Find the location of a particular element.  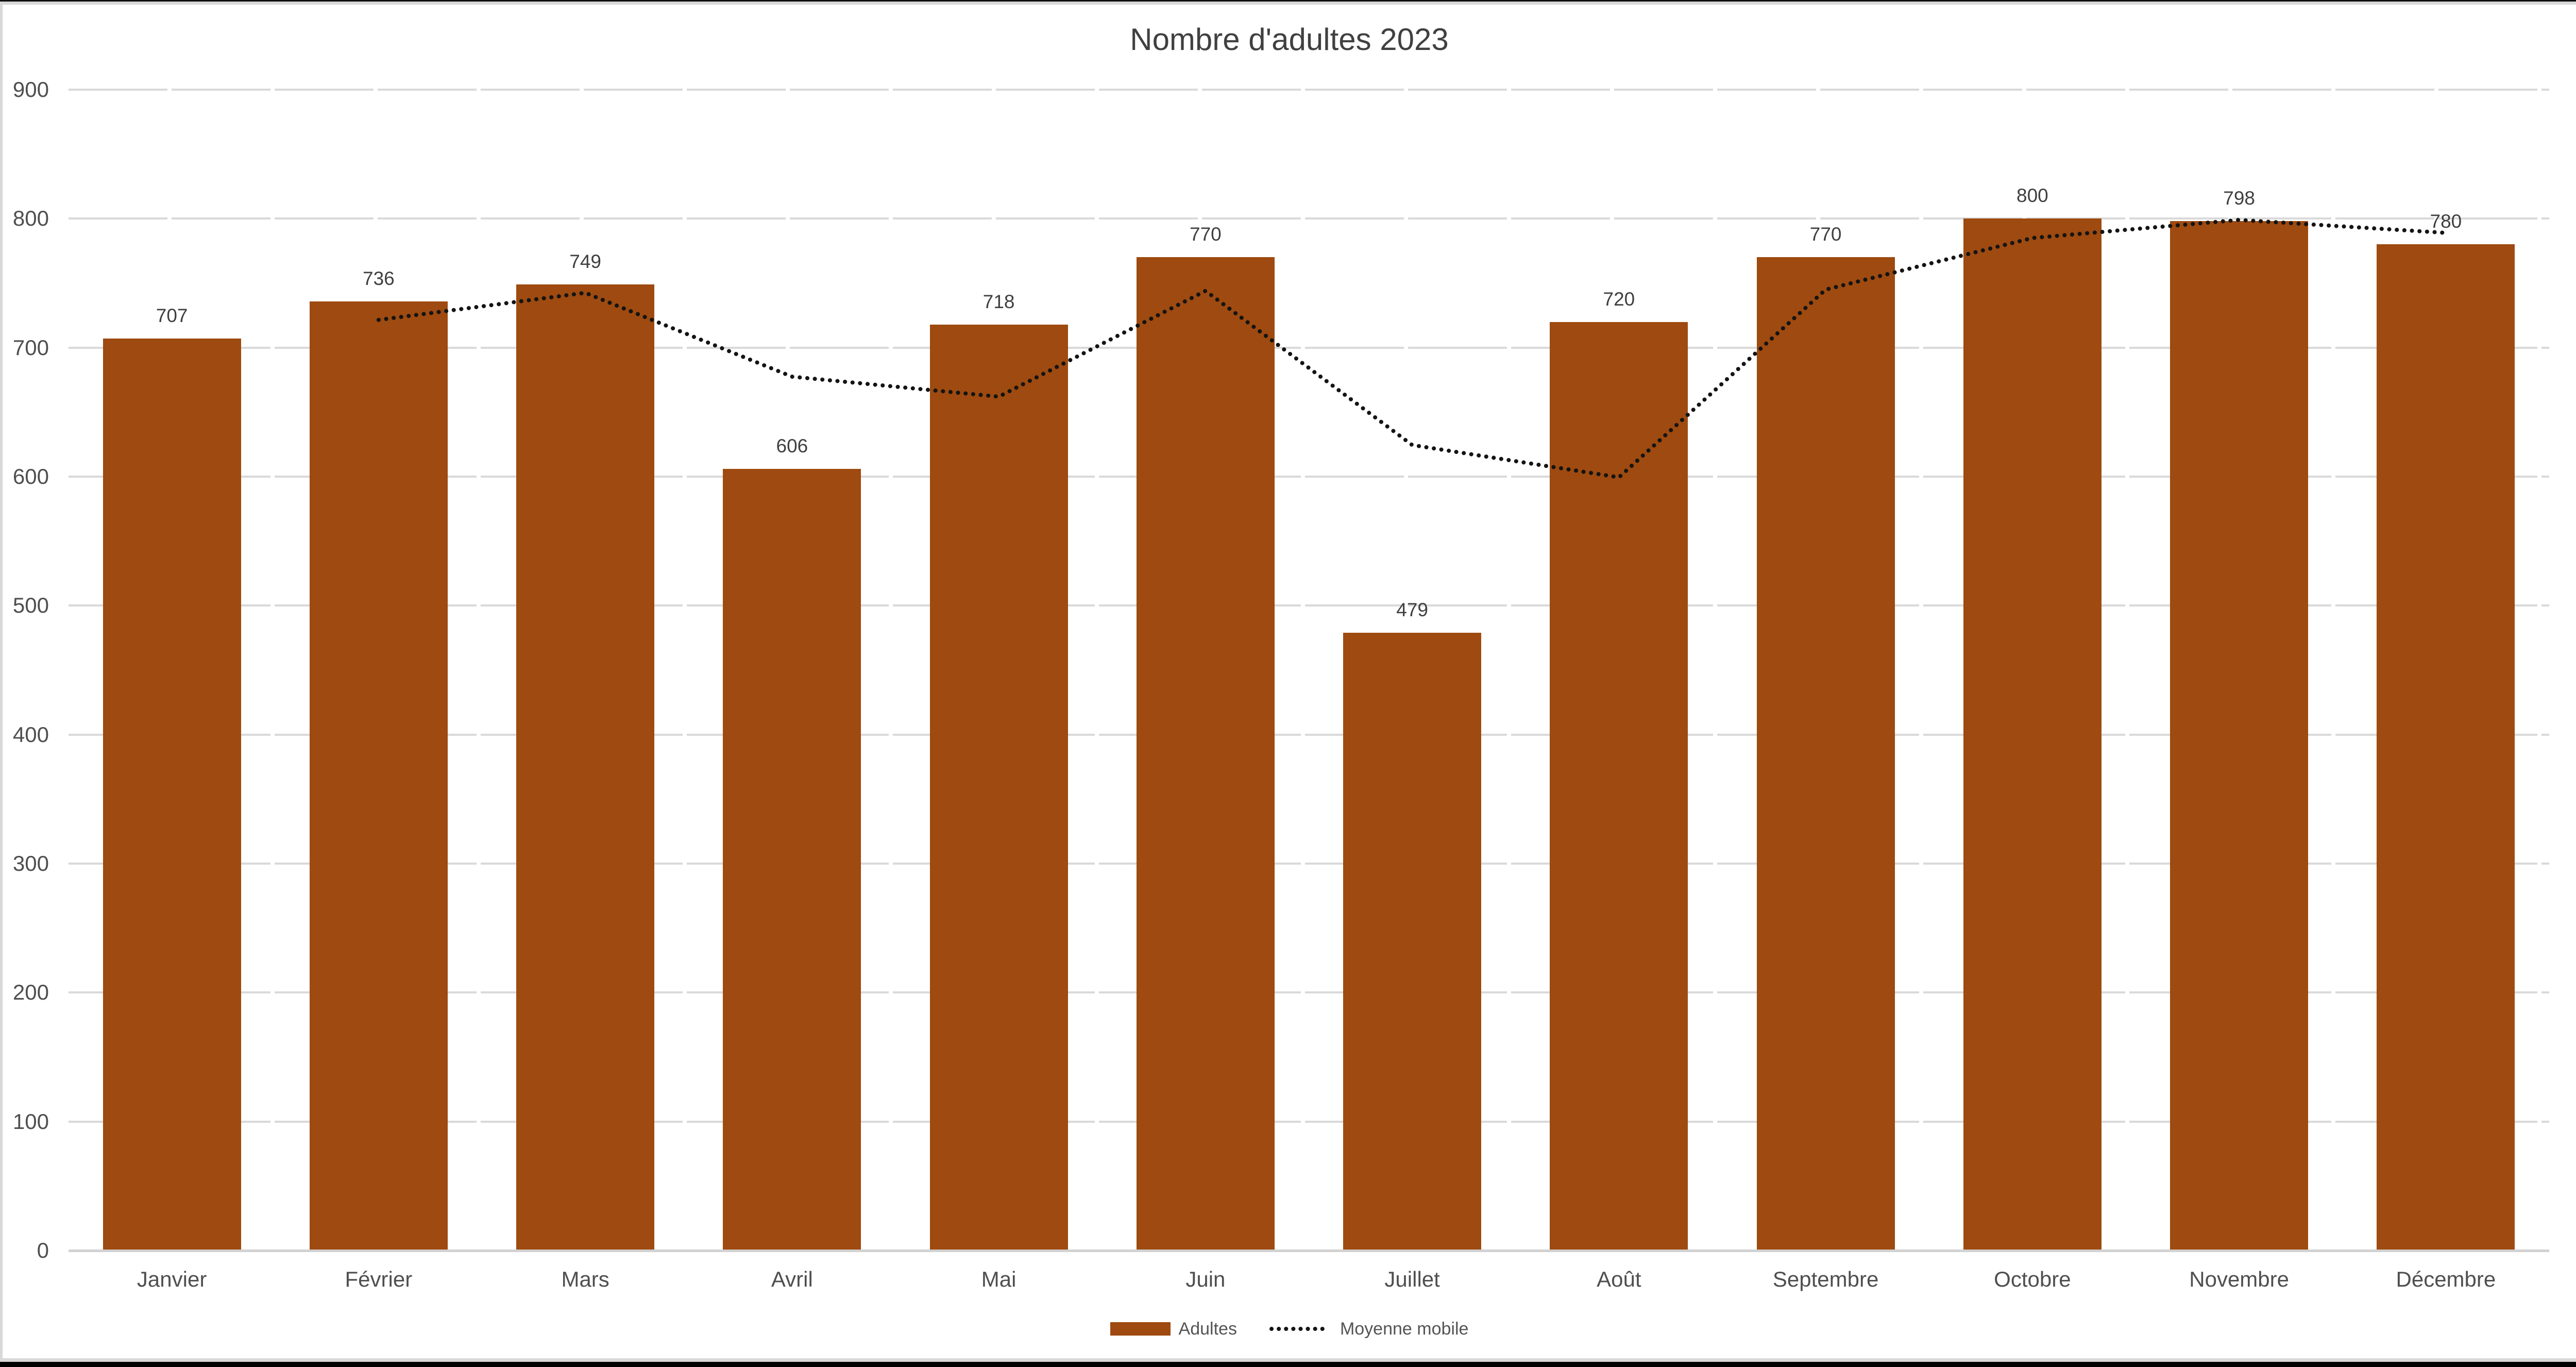

y-tick-label-600: 600 is located at coordinates (30, 476).